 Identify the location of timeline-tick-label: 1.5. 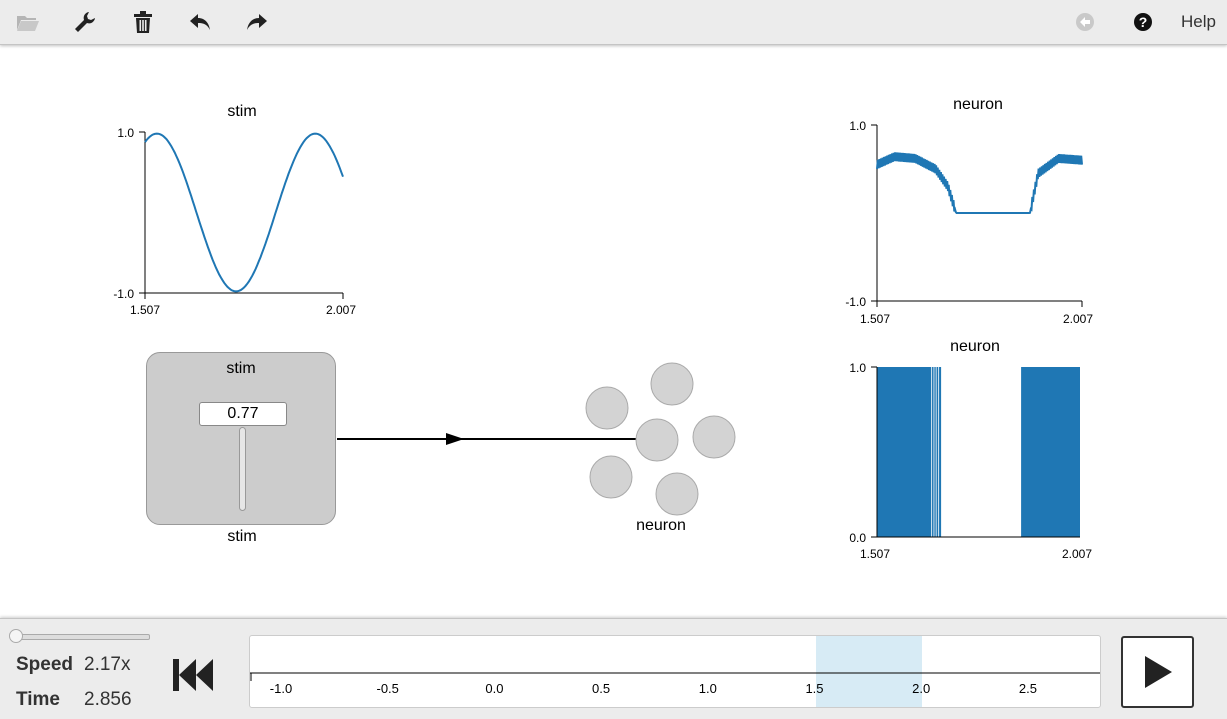
(814, 688).